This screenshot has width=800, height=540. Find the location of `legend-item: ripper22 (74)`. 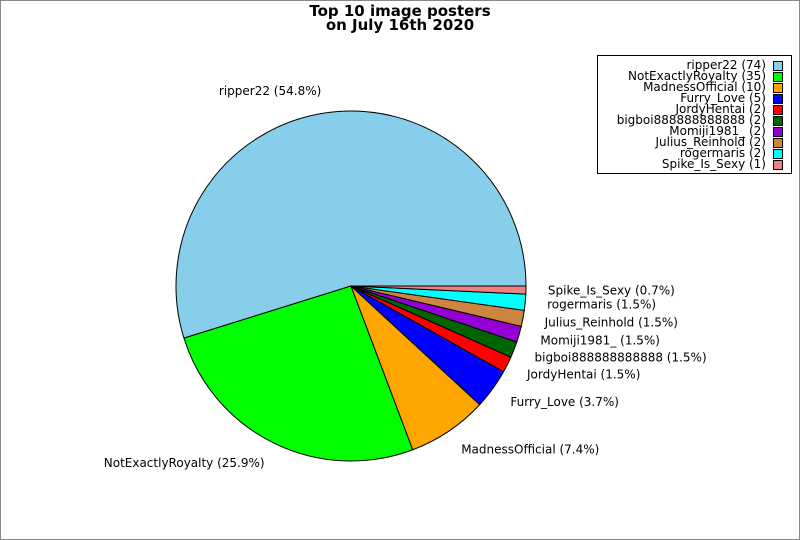

legend-item: ripper22 (74) is located at coordinates (734, 65).